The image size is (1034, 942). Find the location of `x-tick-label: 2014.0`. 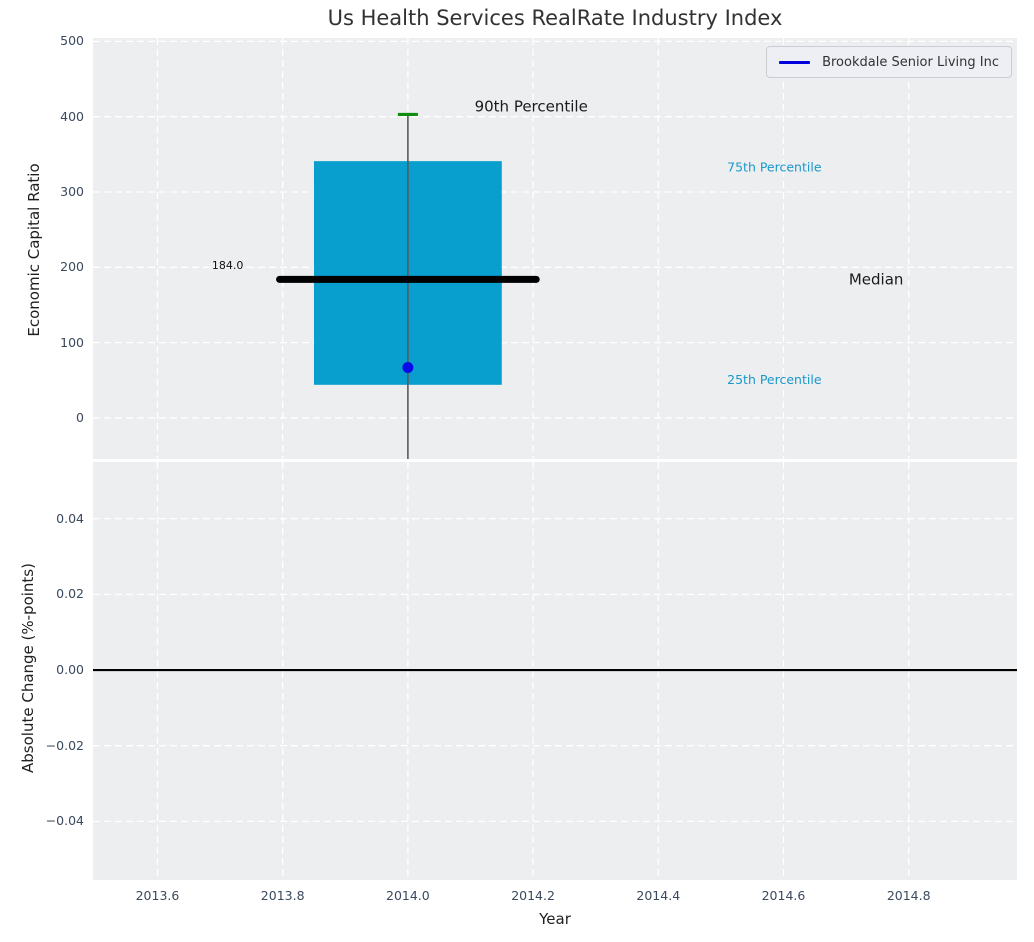

x-tick-label: 2014.0 is located at coordinates (408, 895).